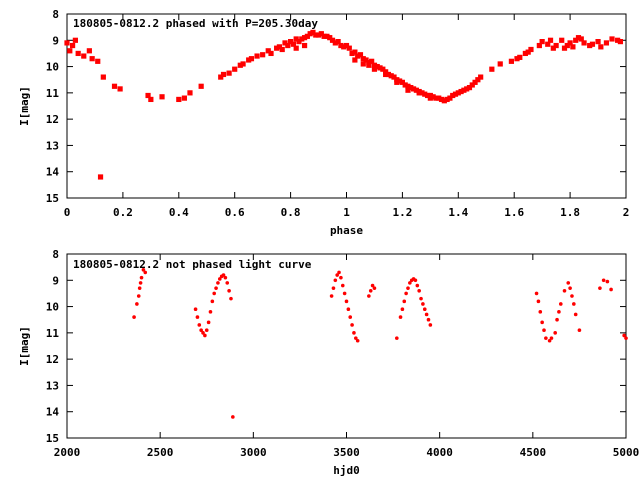 The height and width of the screenshot is (480, 640). Describe the element at coordinates (53, 333) in the screenshot. I see `y-tick-label: 11` at that location.